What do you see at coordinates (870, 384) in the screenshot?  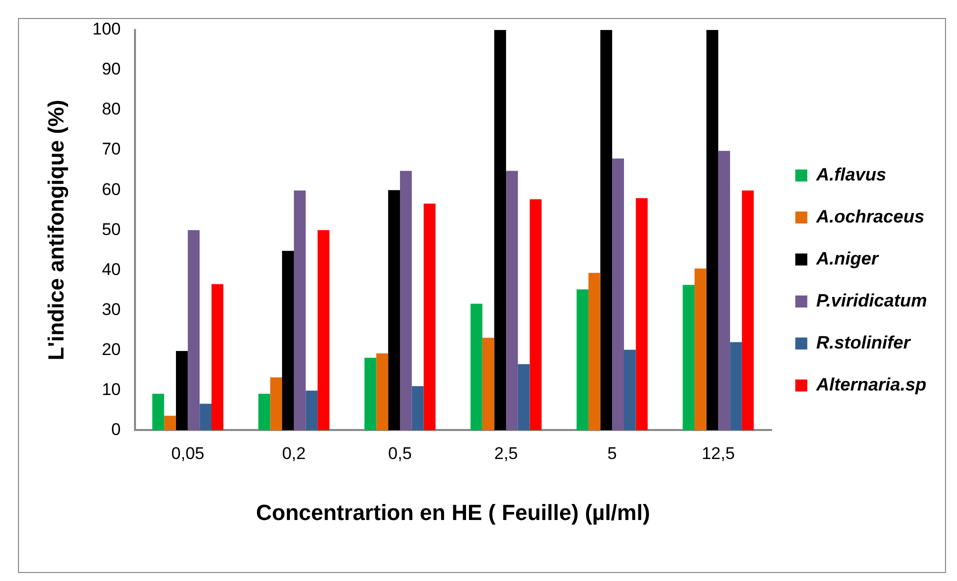 I see `legend-label: Alternaria.sp` at bounding box center [870, 384].